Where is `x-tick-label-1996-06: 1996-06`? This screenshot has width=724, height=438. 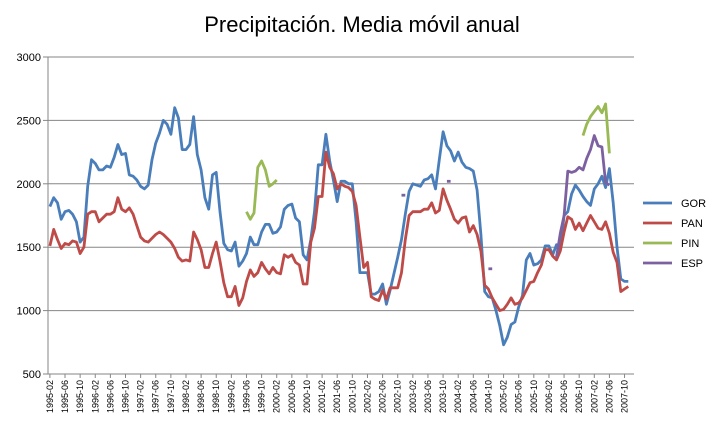 x-tick-label-1996-06: 1996-06 is located at coordinates (110, 396).